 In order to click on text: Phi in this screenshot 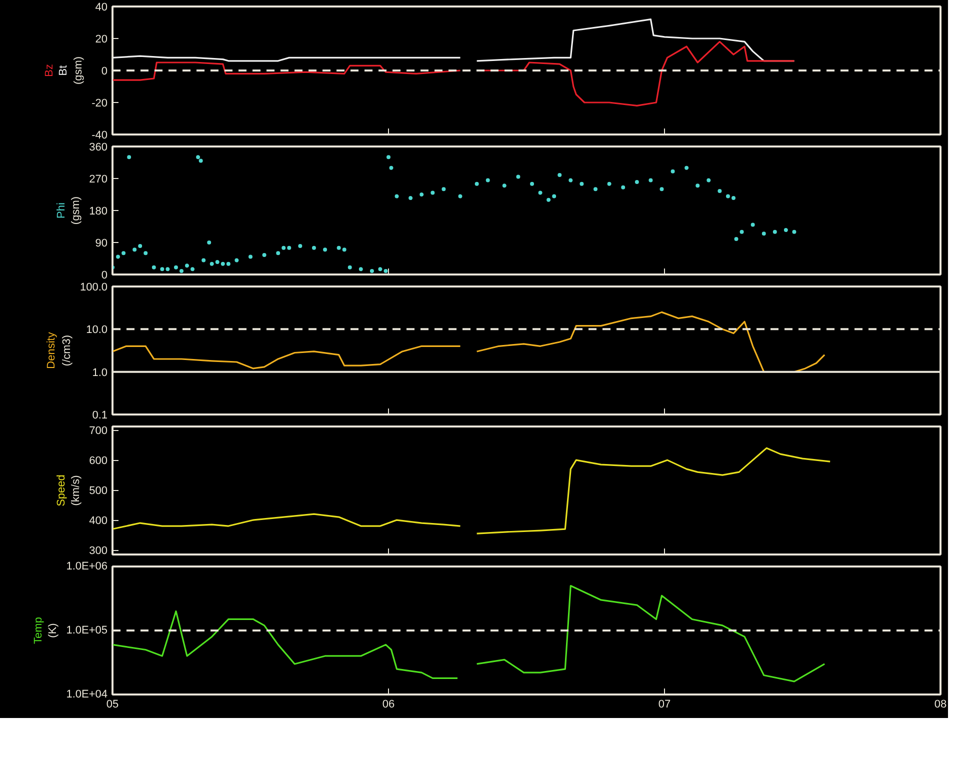, I will do `click(62, 210)`.